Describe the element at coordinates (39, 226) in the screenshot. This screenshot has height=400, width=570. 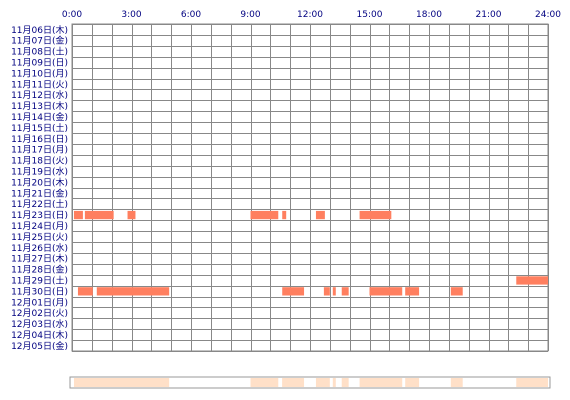
I see `row-date-label: 11月24日(月)` at that location.